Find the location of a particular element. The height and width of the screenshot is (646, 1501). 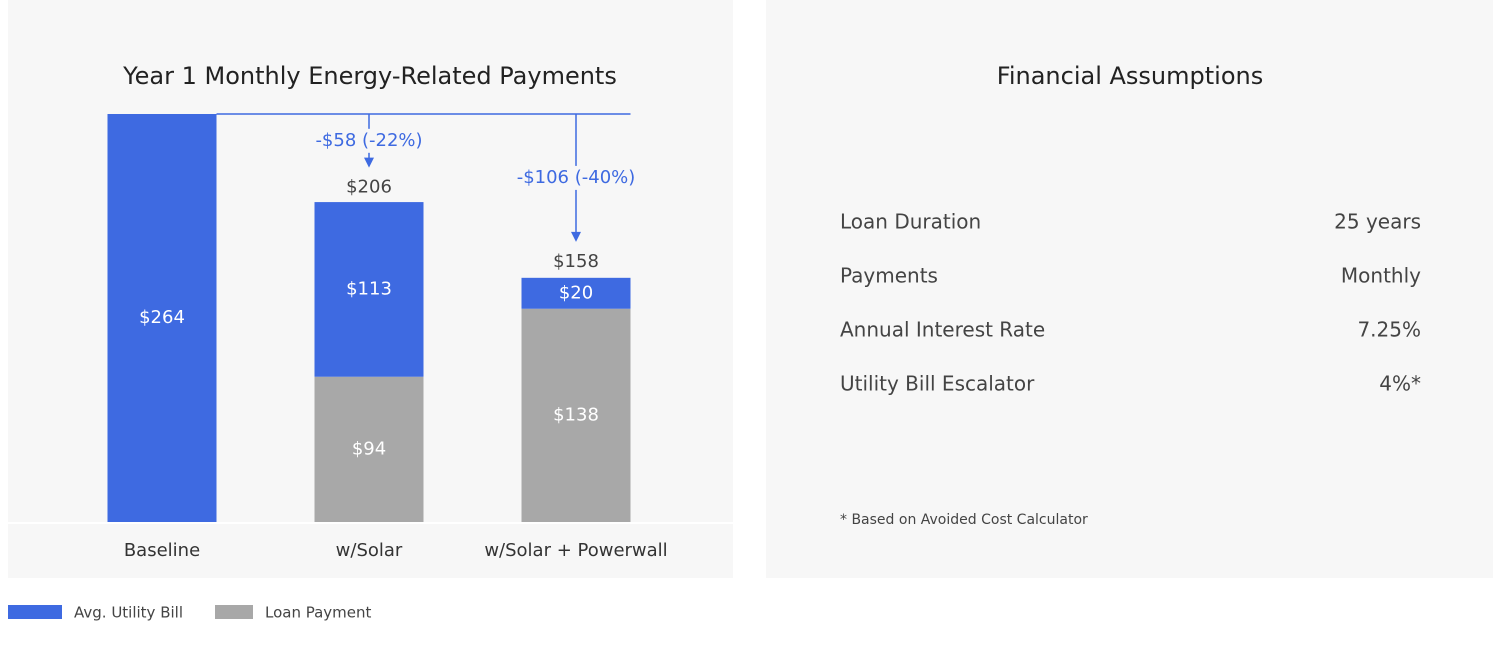

value-label: $113 is located at coordinates (369, 288).